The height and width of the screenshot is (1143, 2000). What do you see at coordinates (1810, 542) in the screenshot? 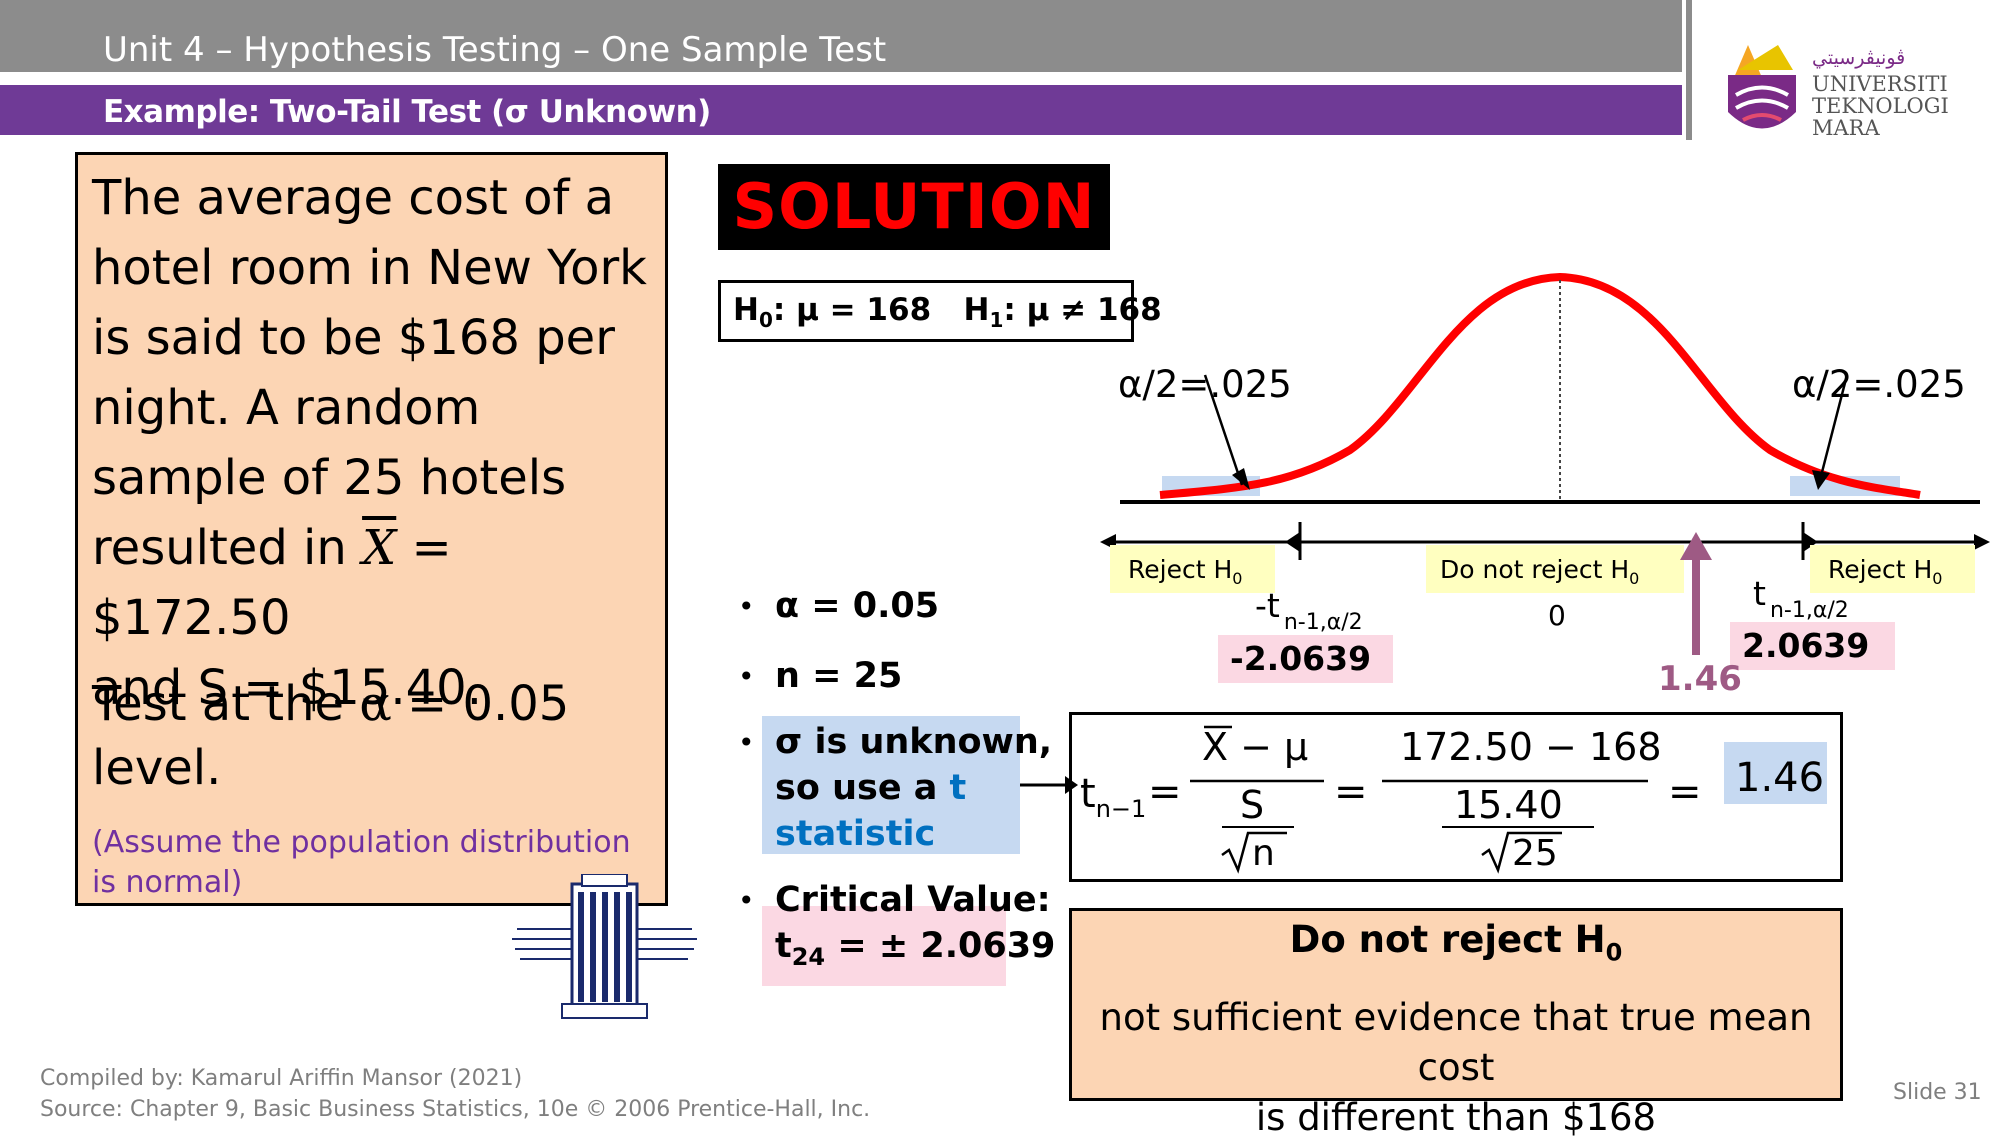
I see `right-reject-arrow` at bounding box center [1810, 542].